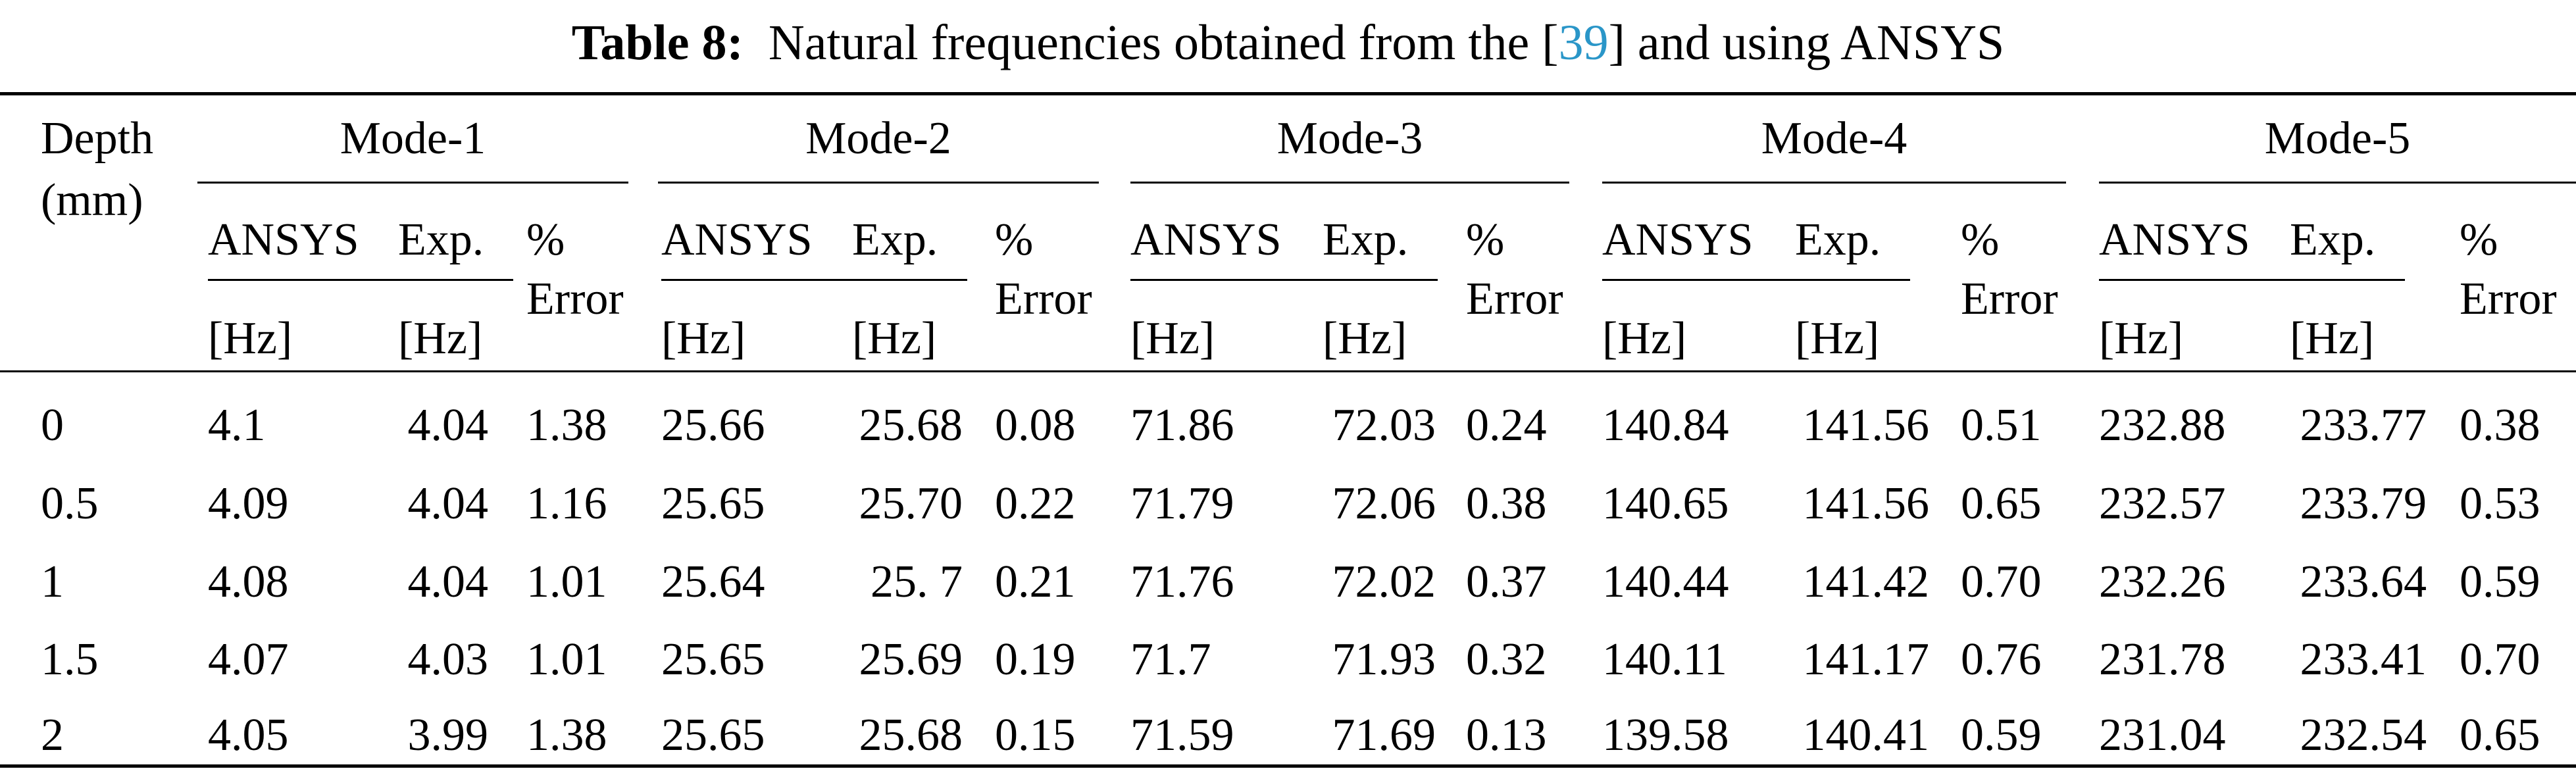 This screenshot has height=771, width=2576. Describe the element at coordinates (1506, 503) in the screenshot. I see `cell-error-mode-3: 0.38` at that location.